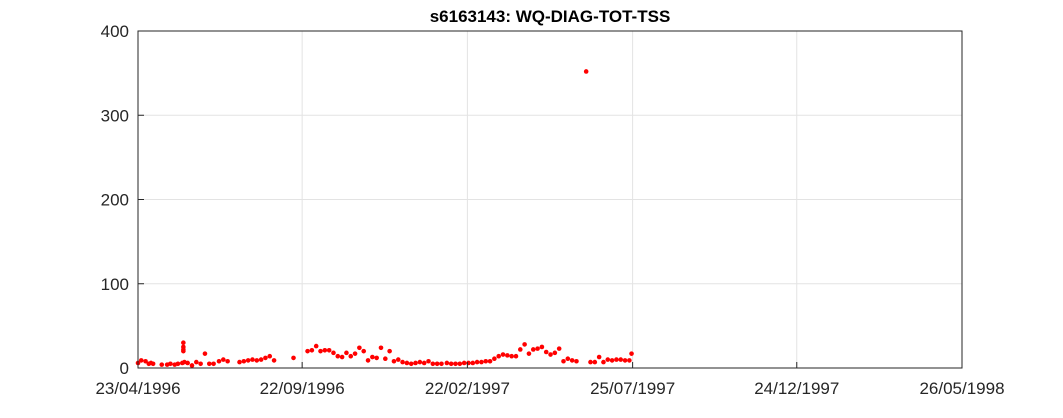  Describe the element at coordinates (796, 388) in the screenshot. I see `x-tick-label: 24/12/1997` at that location.